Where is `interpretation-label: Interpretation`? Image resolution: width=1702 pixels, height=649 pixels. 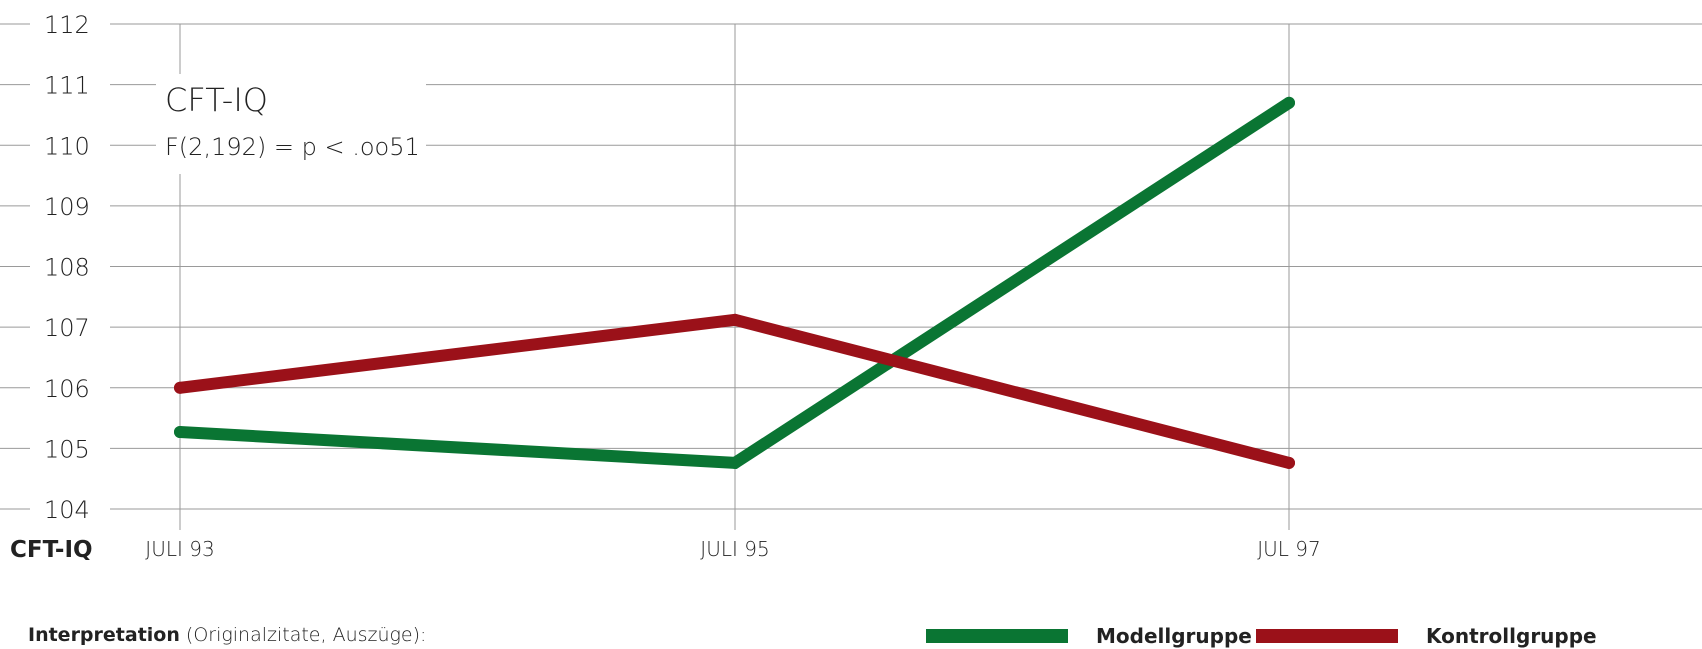 interpretation-label: Interpretation is located at coordinates (104, 635).